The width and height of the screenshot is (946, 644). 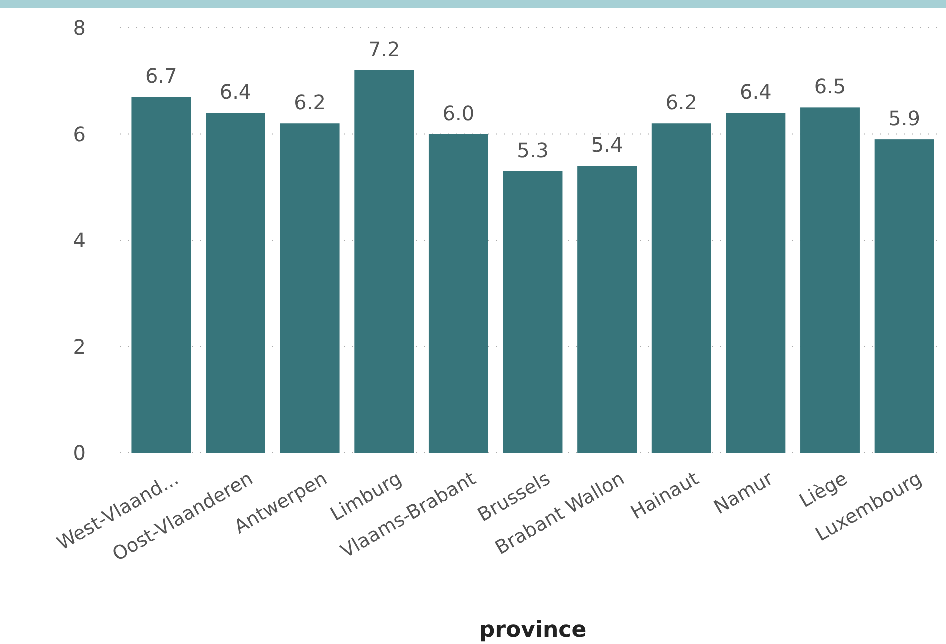 What do you see at coordinates (162, 76) in the screenshot?
I see `data-label: 6.7` at bounding box center [162, 76].